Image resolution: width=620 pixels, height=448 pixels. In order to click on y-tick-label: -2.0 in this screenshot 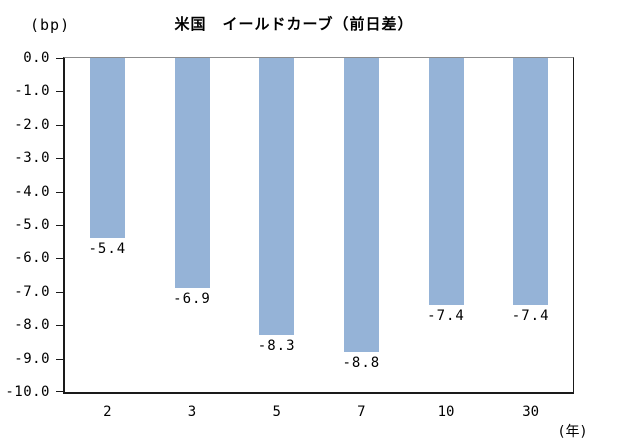, I will do `click(32, 124)`.